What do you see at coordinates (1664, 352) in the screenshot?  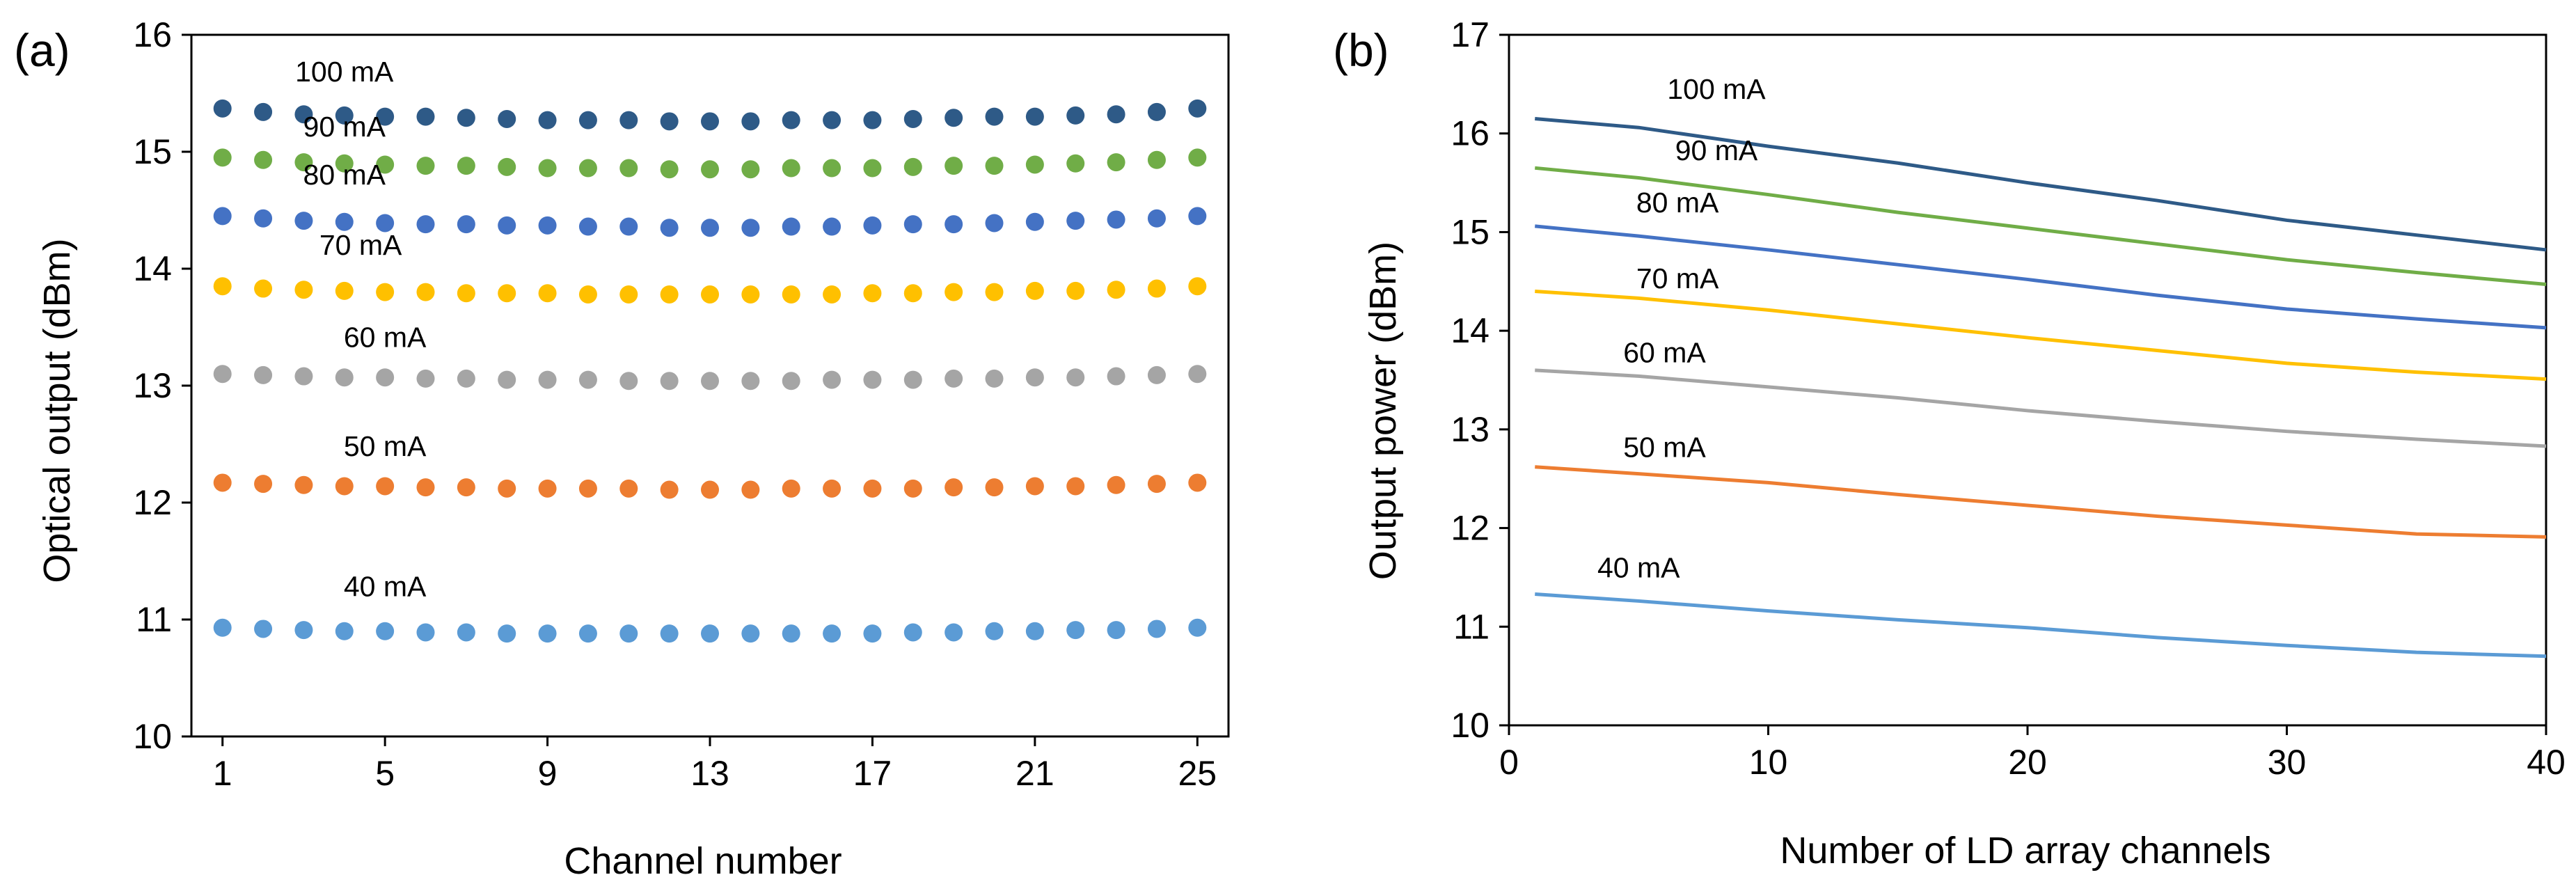 I see `panel-1-series-label: 60 mA` at bounding box center [1664, 352].